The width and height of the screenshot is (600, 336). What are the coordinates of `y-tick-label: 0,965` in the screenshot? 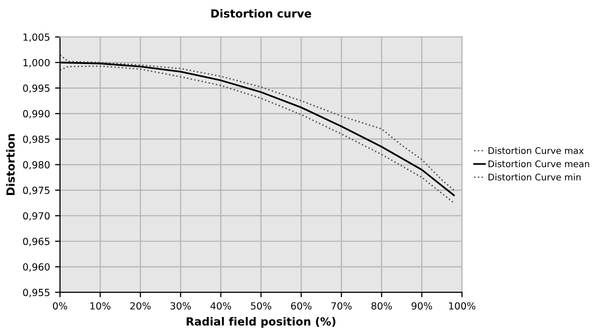 It's located at (36, 242).